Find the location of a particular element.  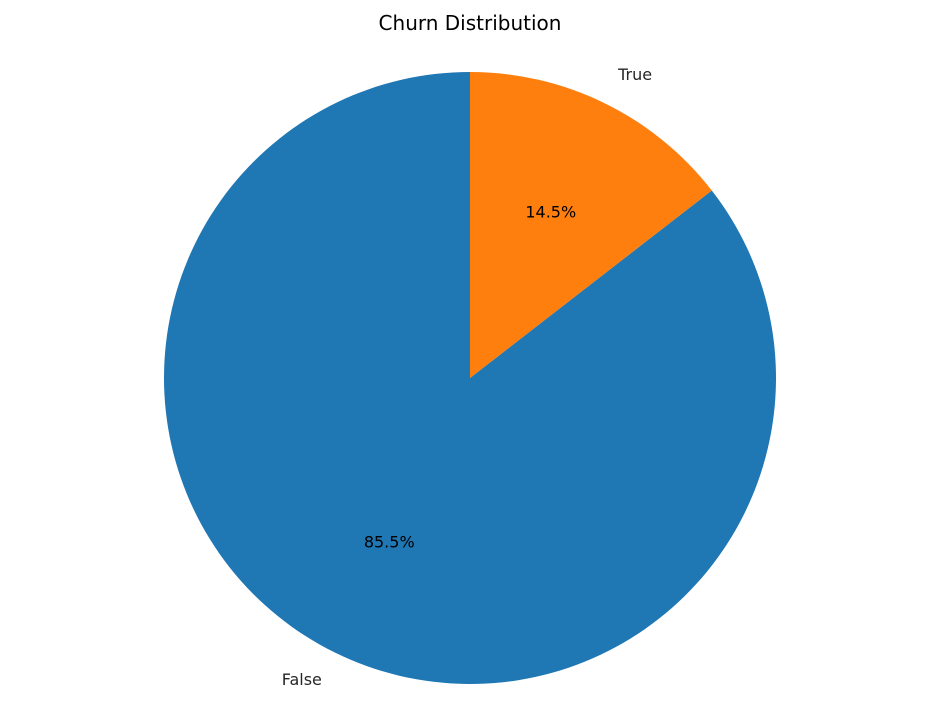

pct-label-true: 14.5% is located at coordinates (550, 212).